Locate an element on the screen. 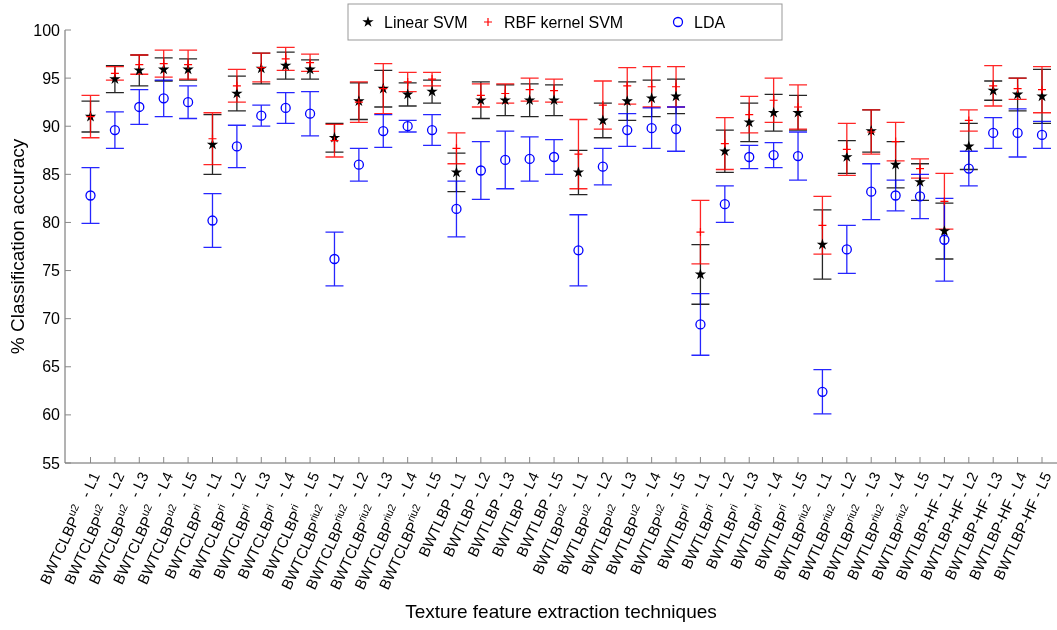  y-tick-label: 95 is located at coordinates (51, 78).